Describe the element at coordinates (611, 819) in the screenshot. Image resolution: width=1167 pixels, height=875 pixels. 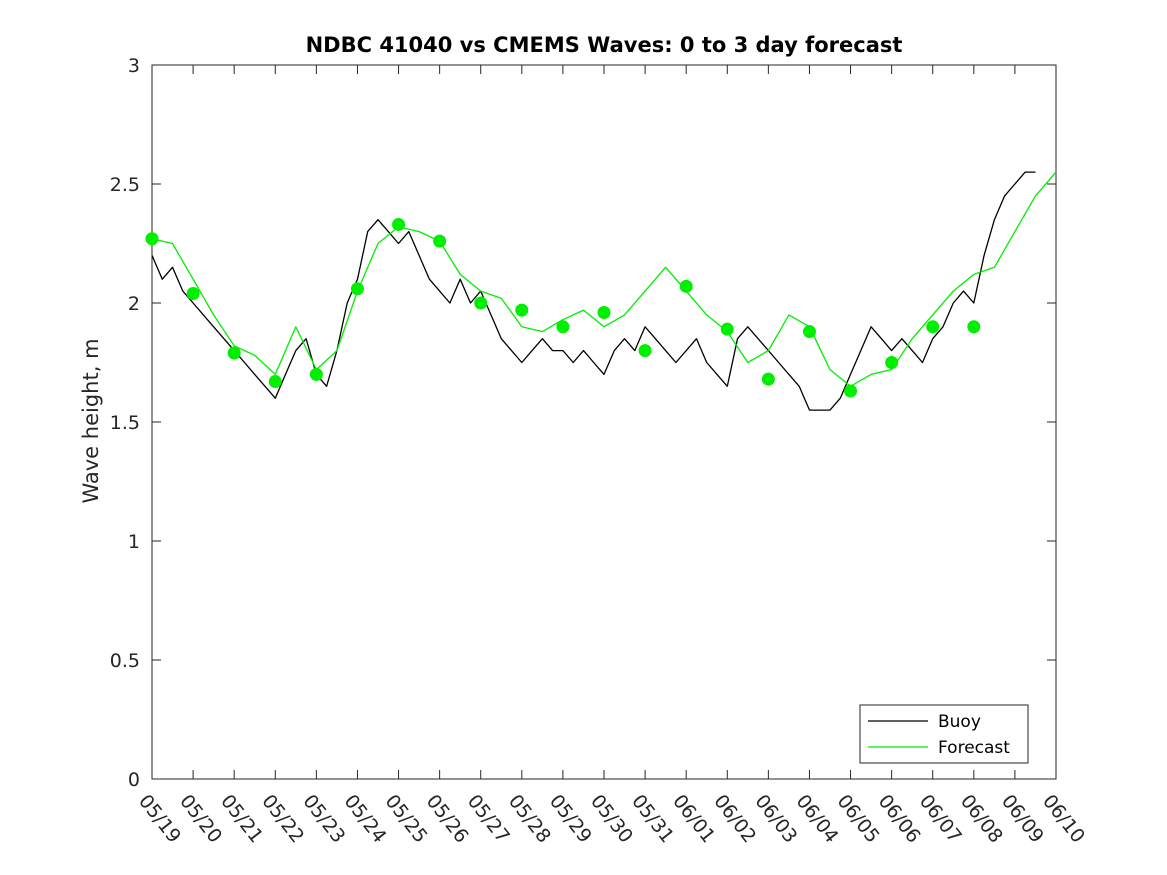
I see `x-tick-label: 05/30` at that location.